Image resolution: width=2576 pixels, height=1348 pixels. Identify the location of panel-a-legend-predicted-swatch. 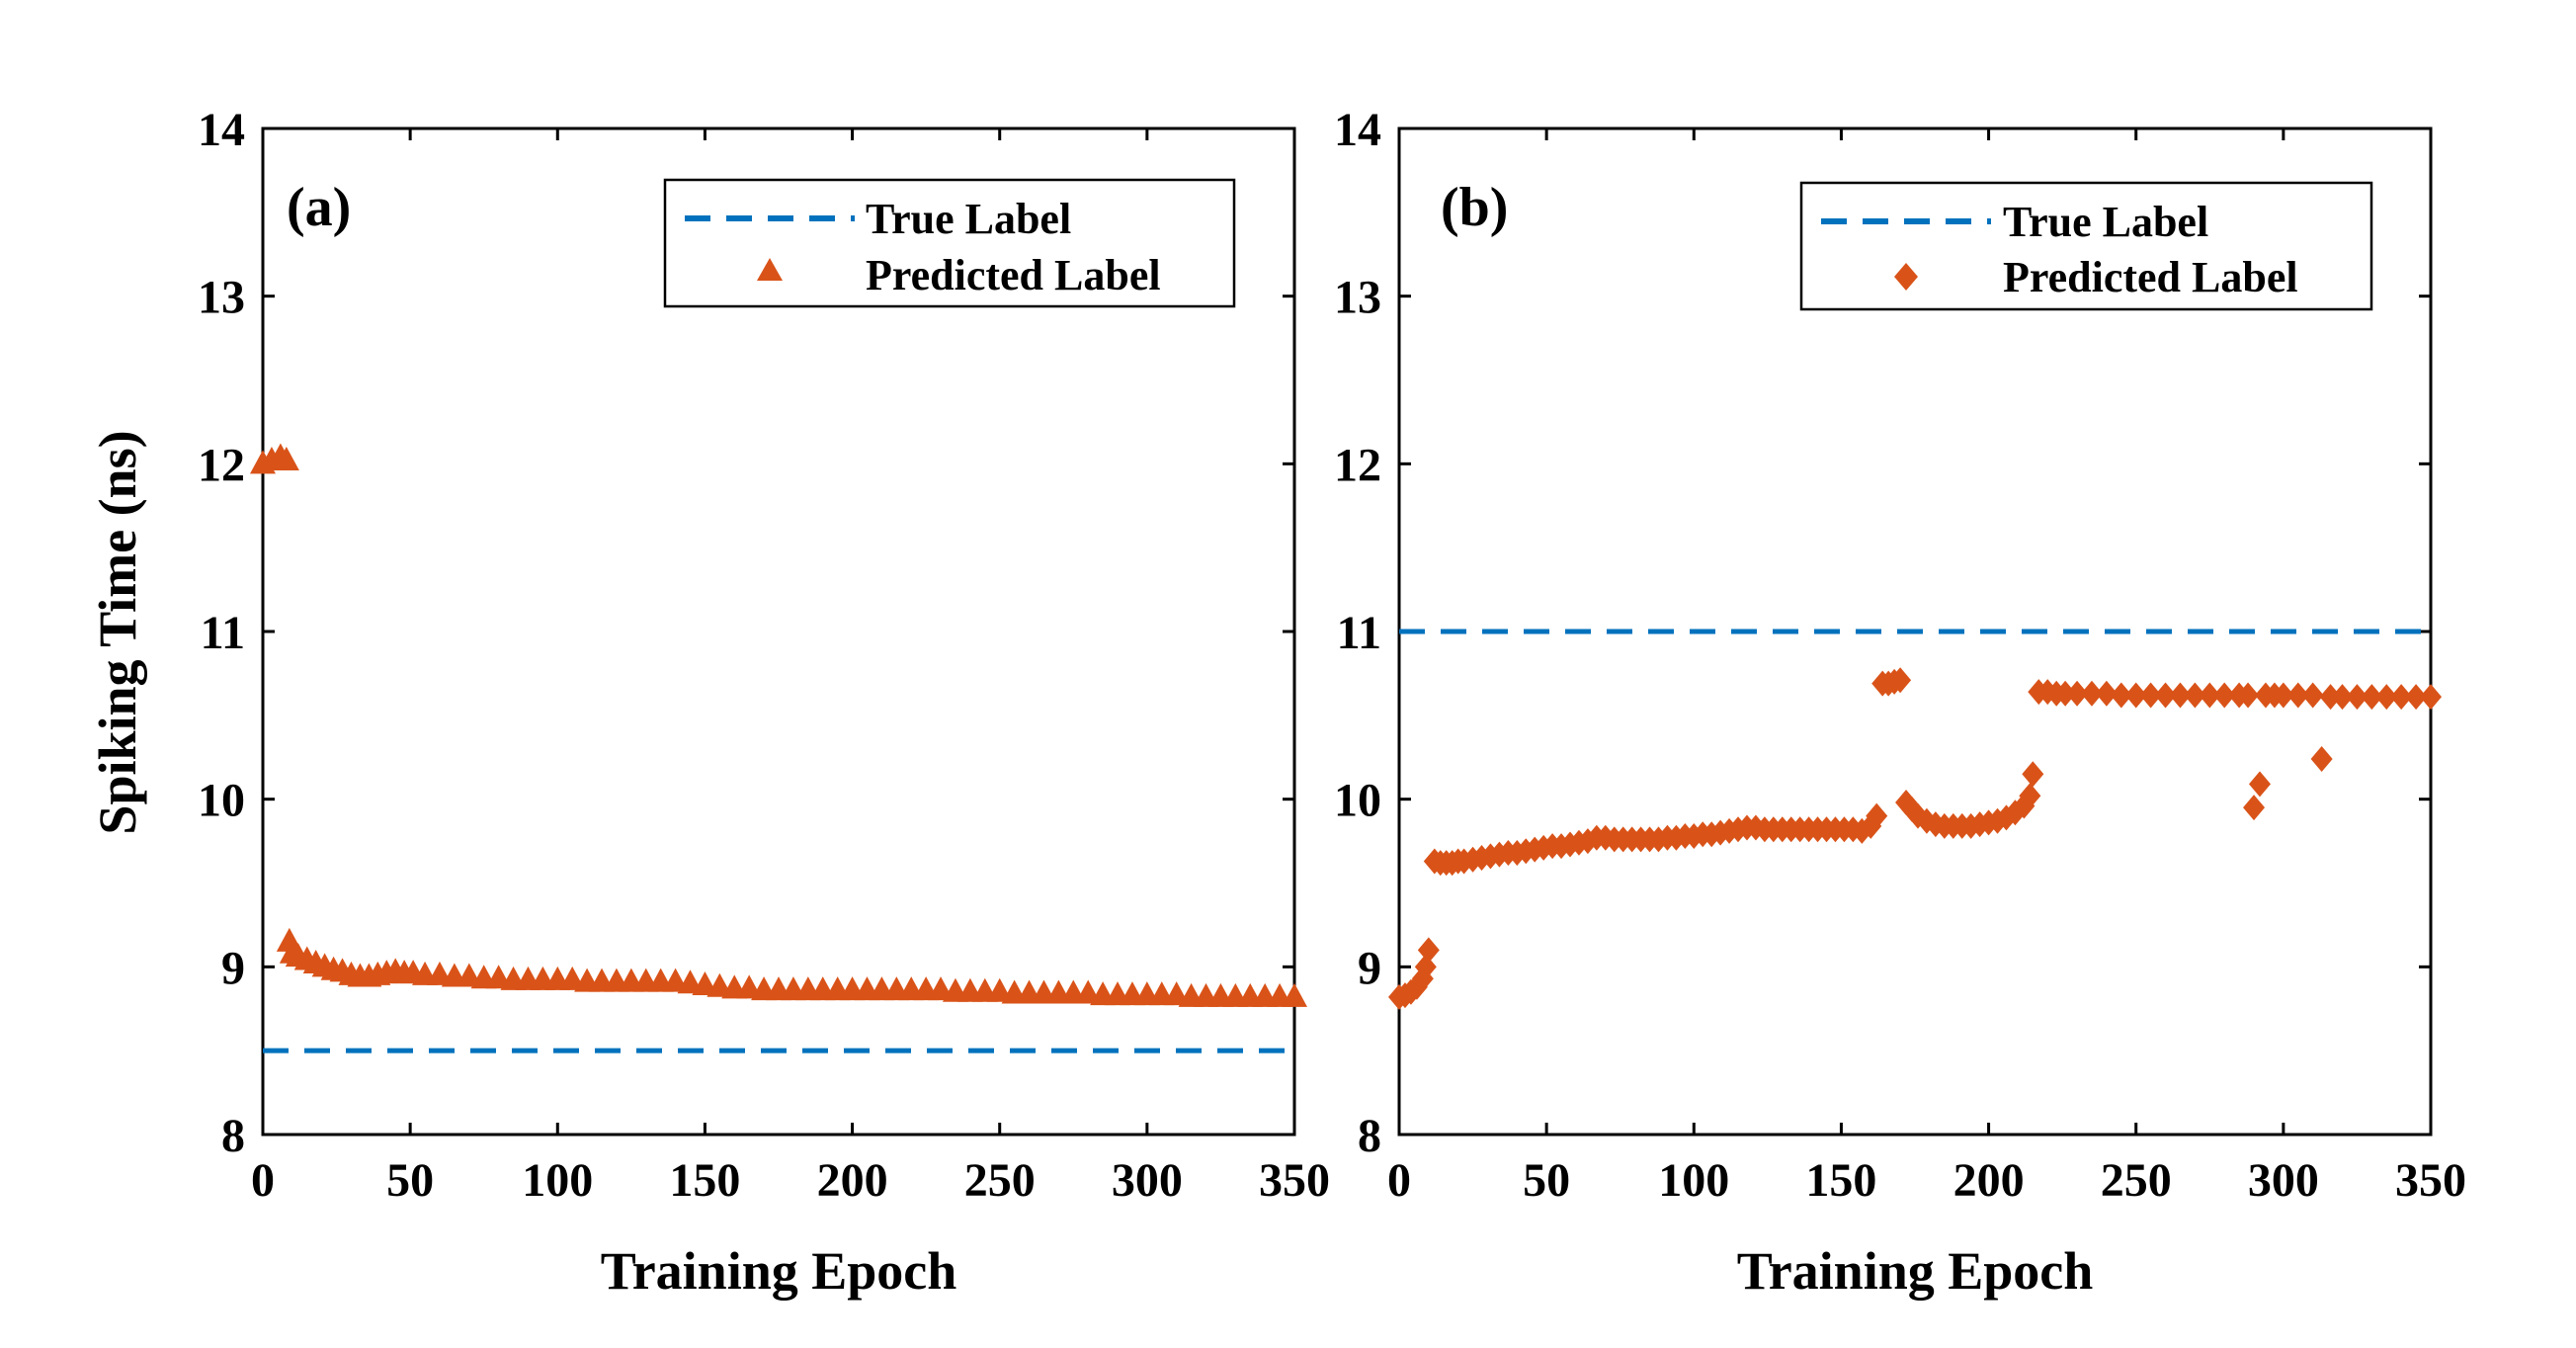
(770, 269).